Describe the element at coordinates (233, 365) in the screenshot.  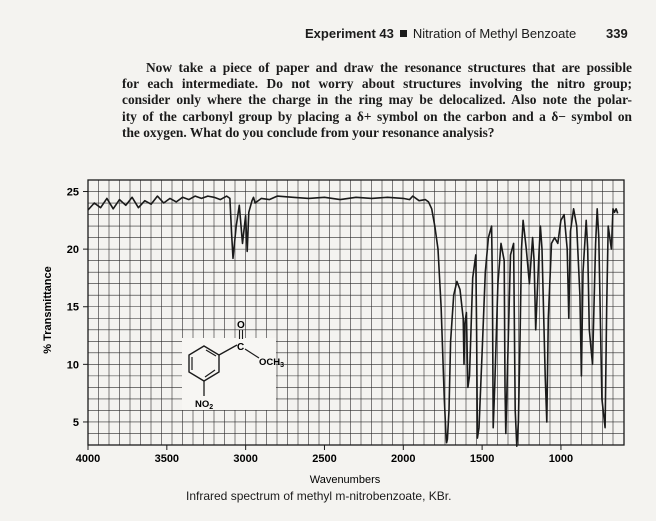
I see `methyl-m-nitrobenzoate-structure: C O OCH3 NO2` at that location.